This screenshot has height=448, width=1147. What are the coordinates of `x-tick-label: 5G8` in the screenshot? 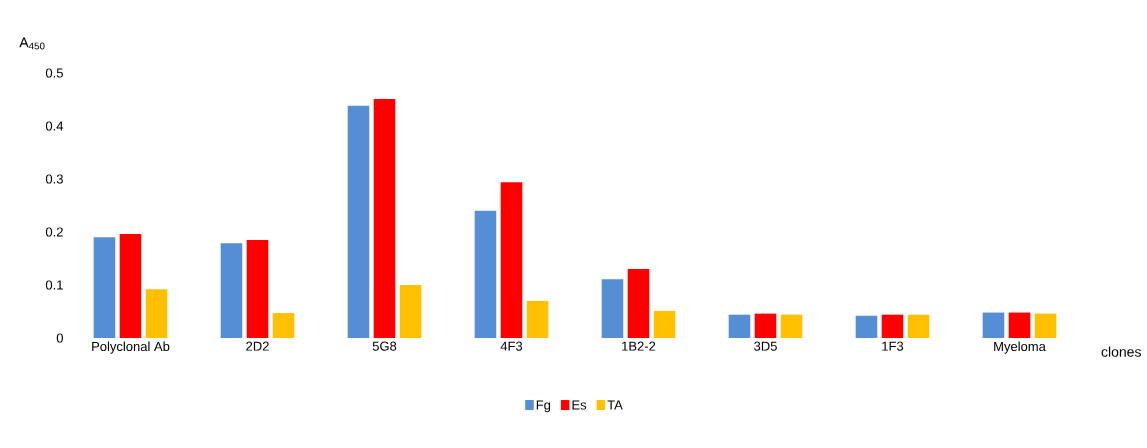 It's located at (384, 346).